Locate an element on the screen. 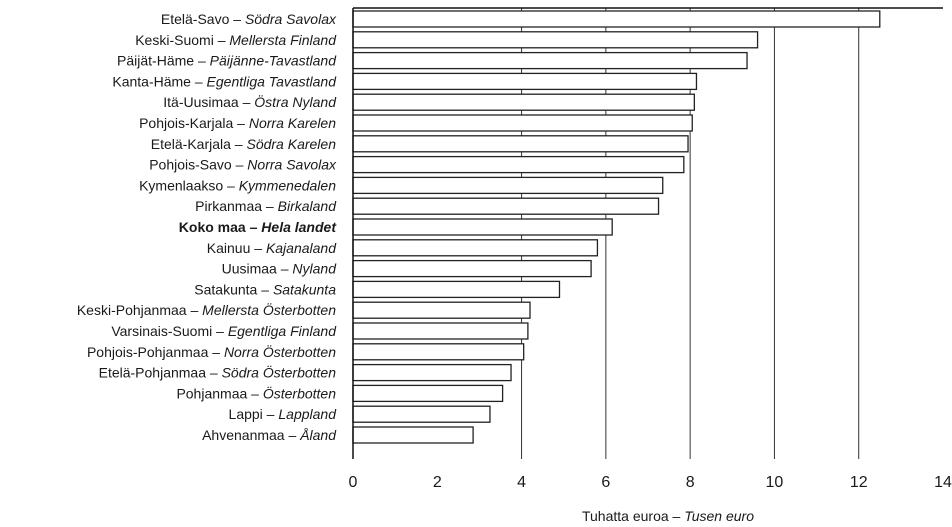  x-axis-title-sv: Tusen euro is located at coordinates (719, 516).